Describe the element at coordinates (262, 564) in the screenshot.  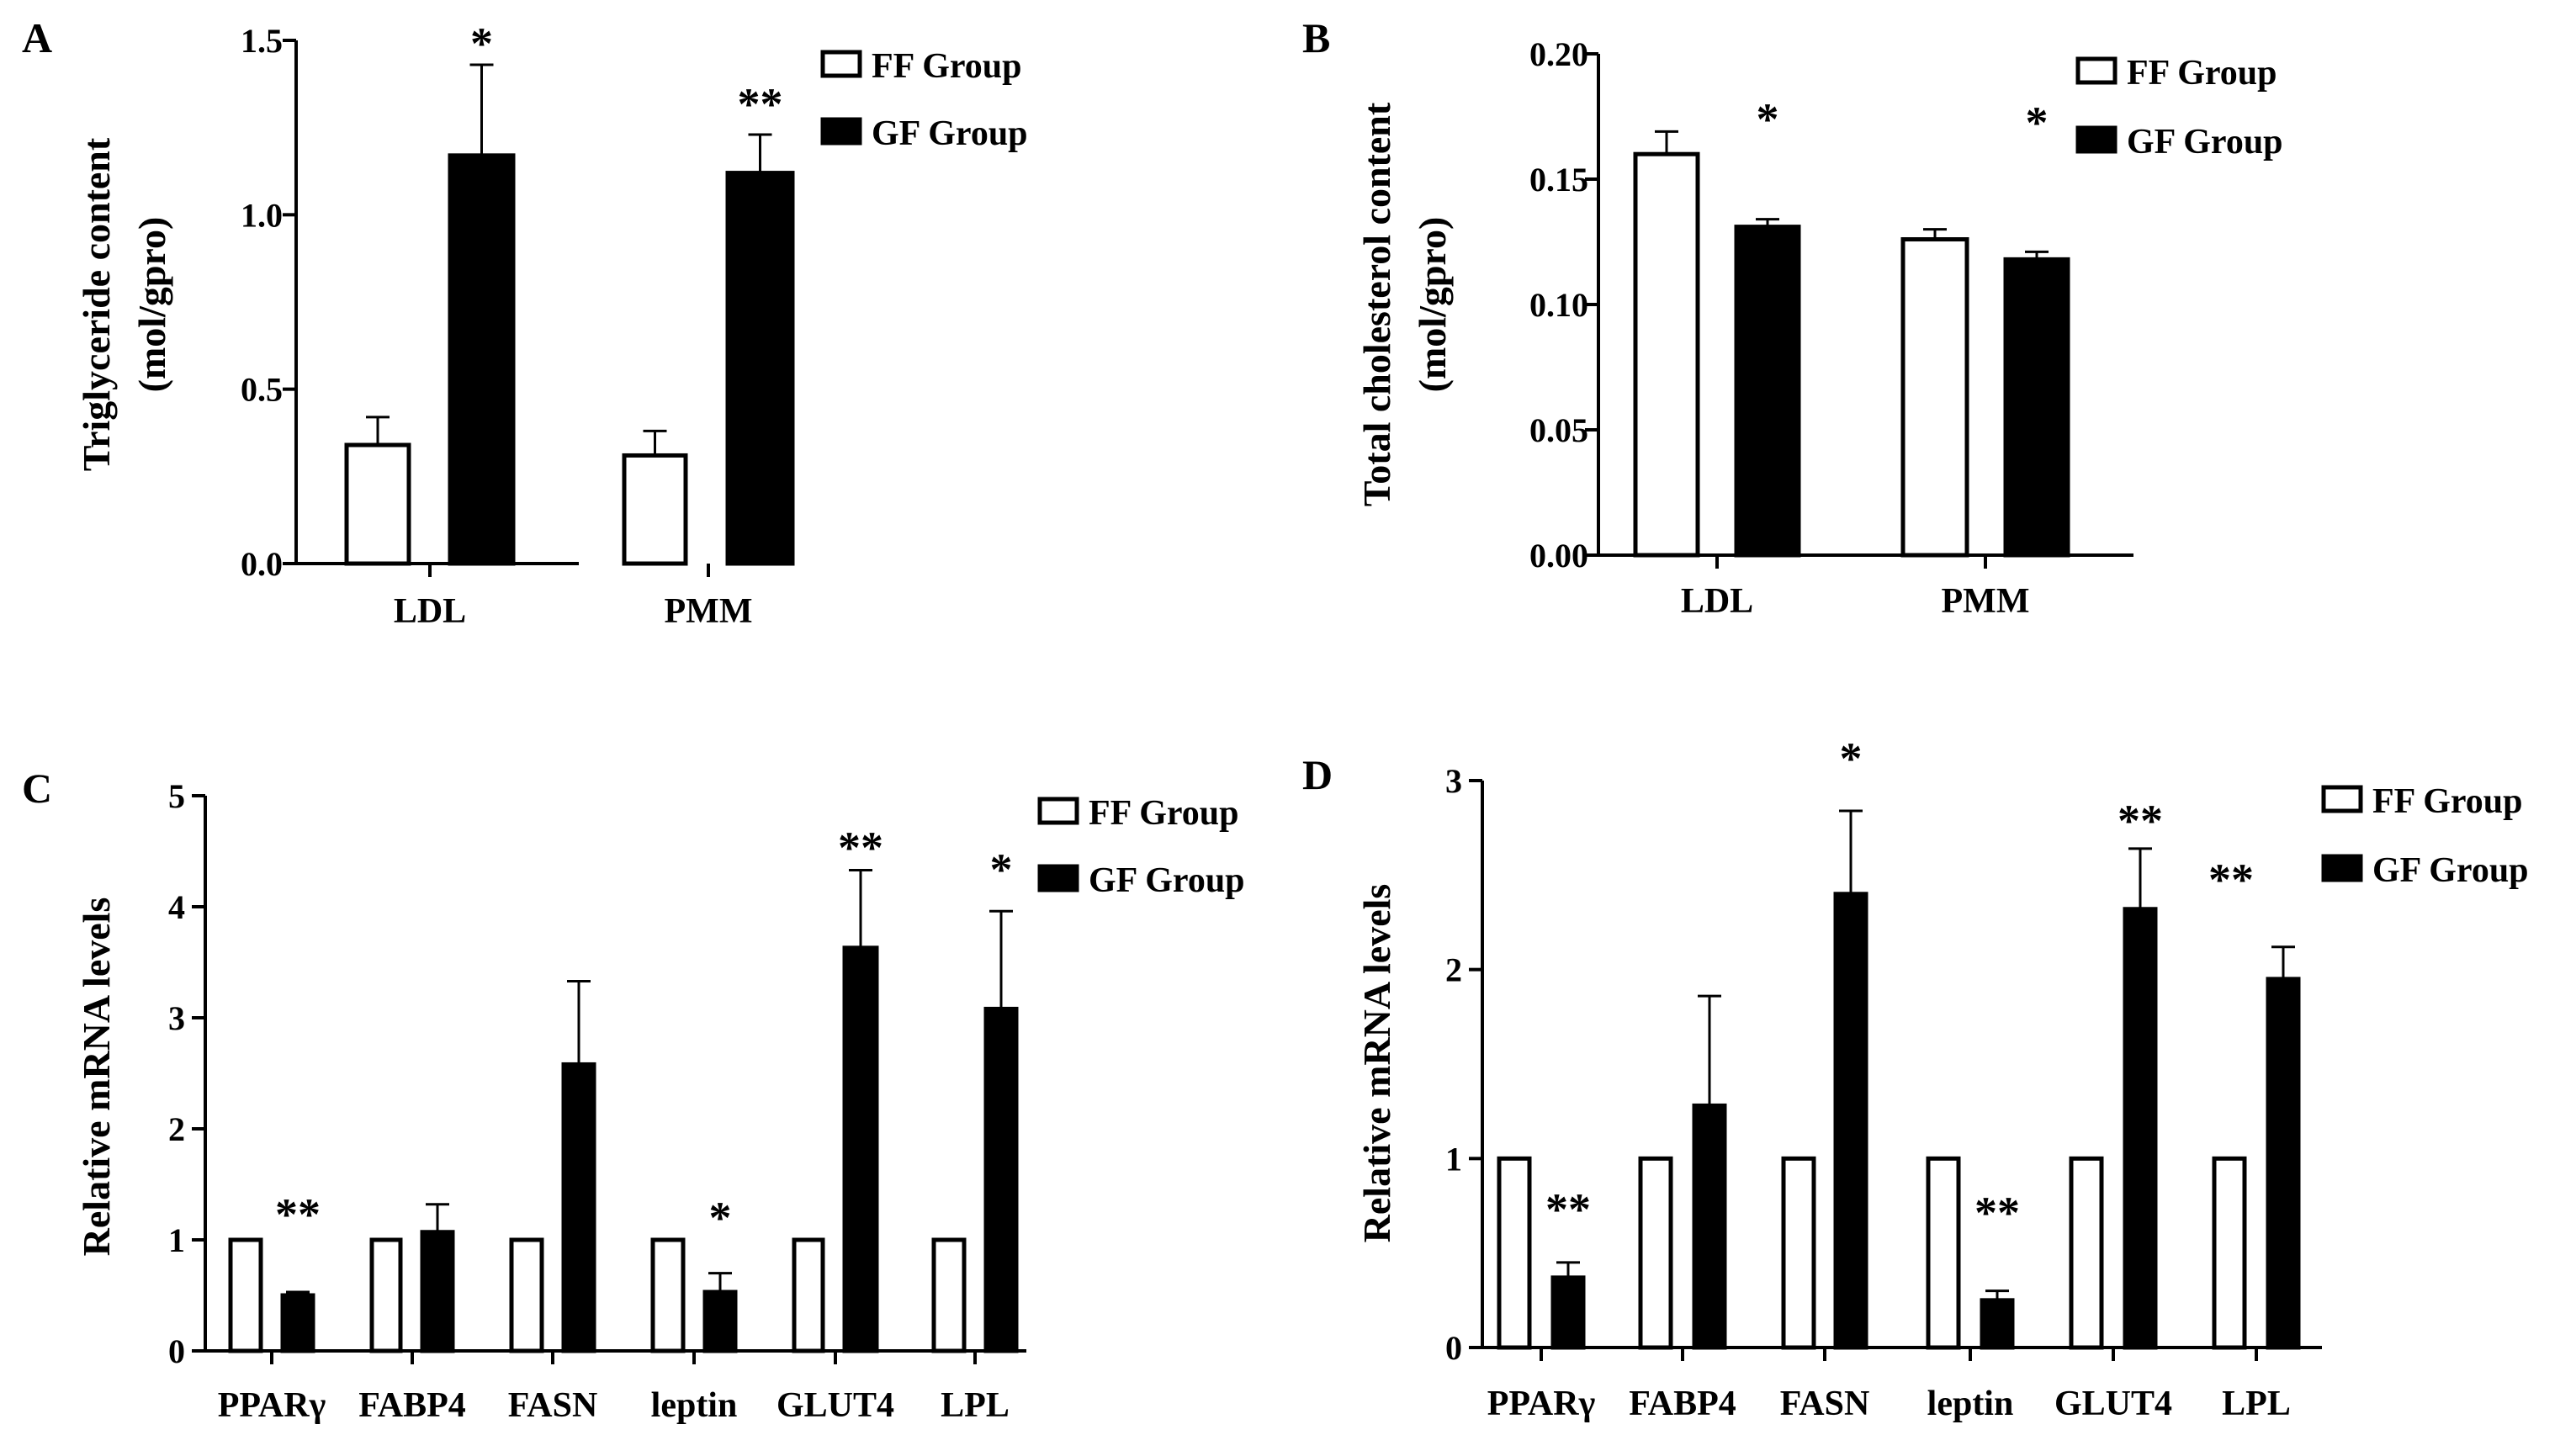
I see `y-tick-label-A: 0.0` at that location.